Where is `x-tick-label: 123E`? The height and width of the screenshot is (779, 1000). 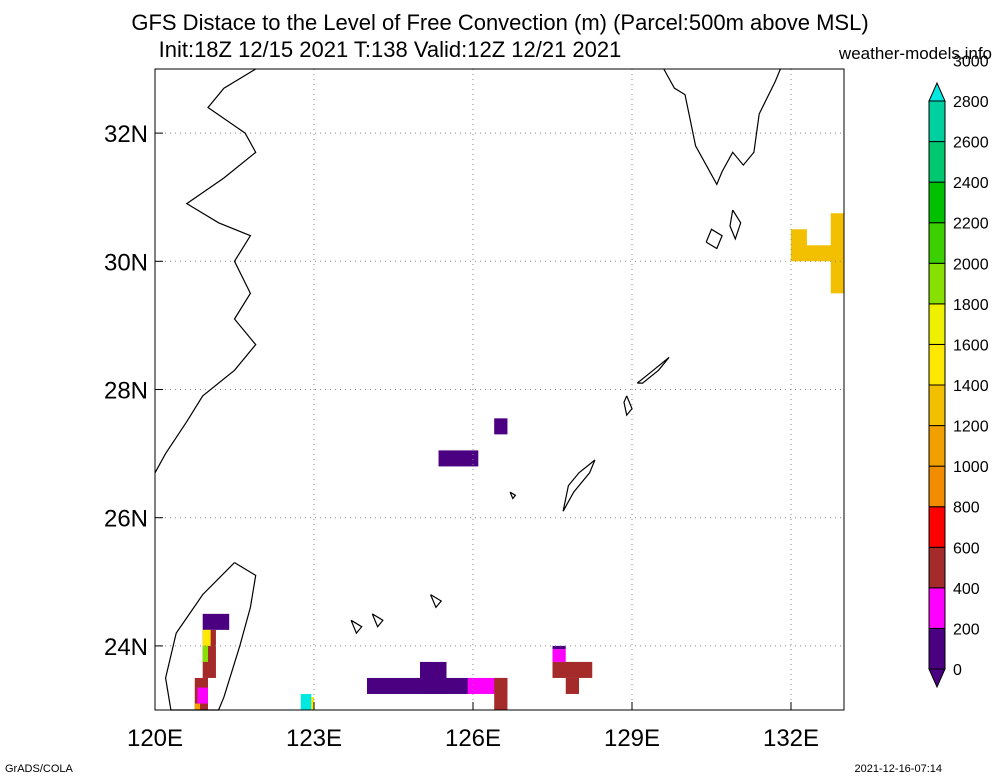 x-tick-label: 123E is located at coordinates (314, 738).